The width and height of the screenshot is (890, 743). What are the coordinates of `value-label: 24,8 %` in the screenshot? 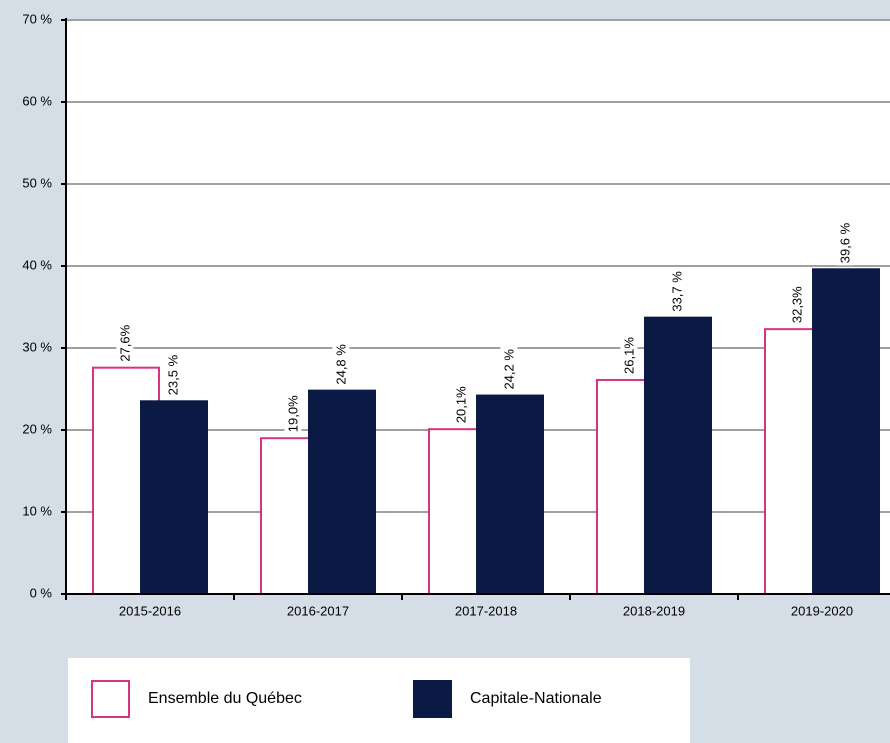 It's located at (340, 364).